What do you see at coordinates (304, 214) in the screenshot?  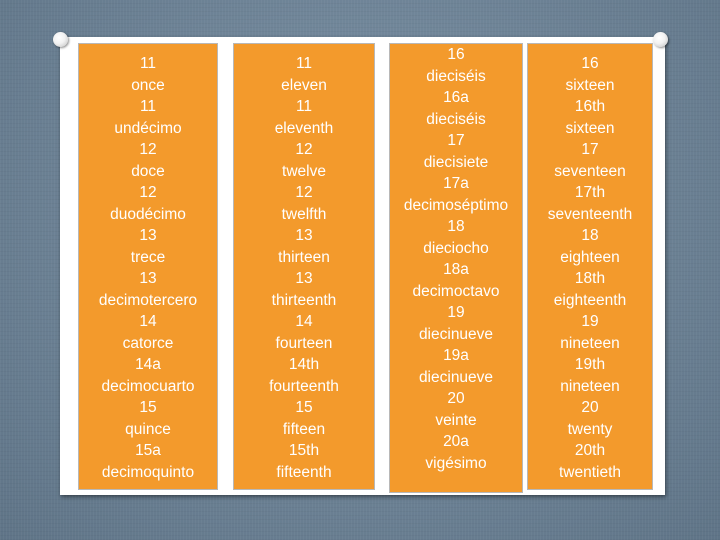 I see `list-item: twelfth` at bounding box center [304, 214].